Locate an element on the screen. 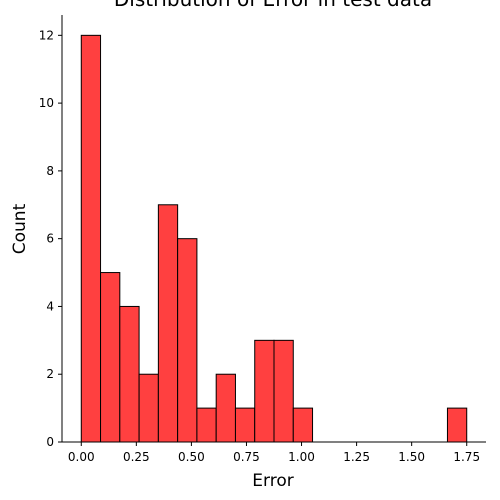 The image size is (500, 500). y-tick-label-4: 8 is located at coordinates (50, 171).